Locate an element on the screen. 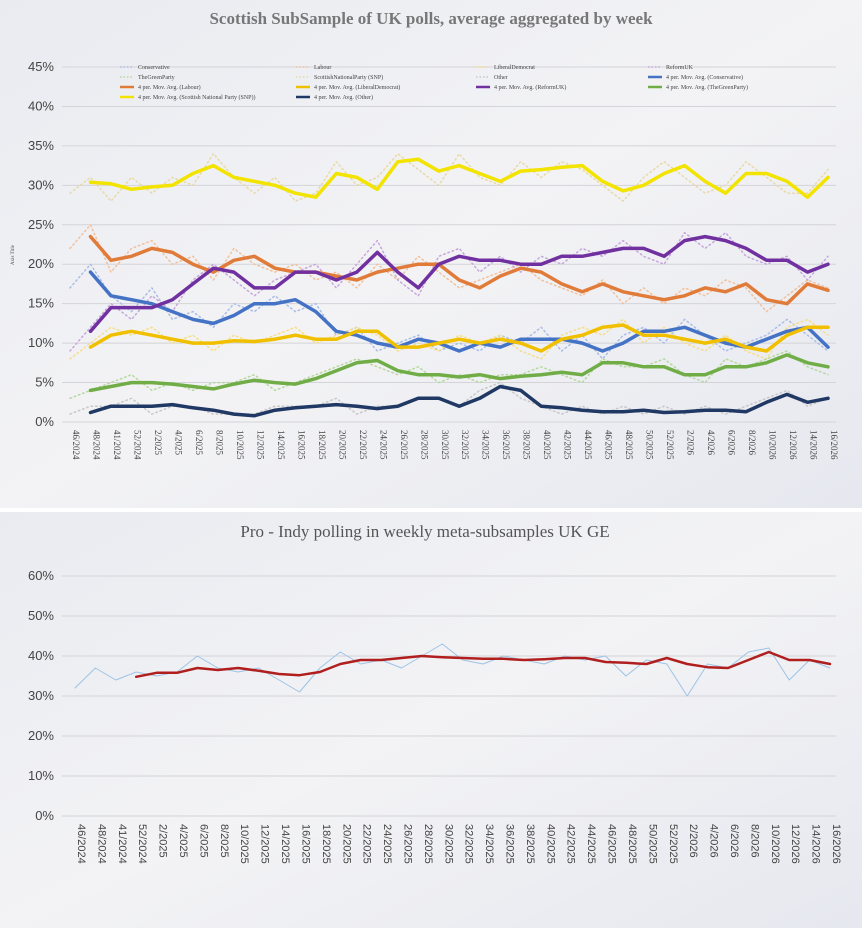  y-tick-label: 50% is located at coordinates (41, 615).